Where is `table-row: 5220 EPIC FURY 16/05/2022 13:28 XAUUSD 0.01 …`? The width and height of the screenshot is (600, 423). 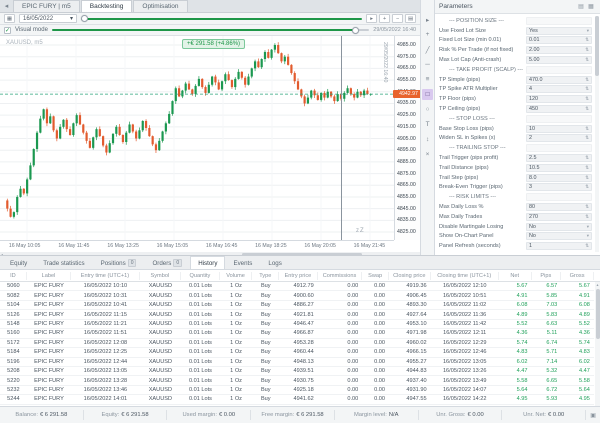
table-row: 5220 EPIC FURY 16/05/2022 13:28 XAUUSD 0.01 … is located at coordinates (297, 381).